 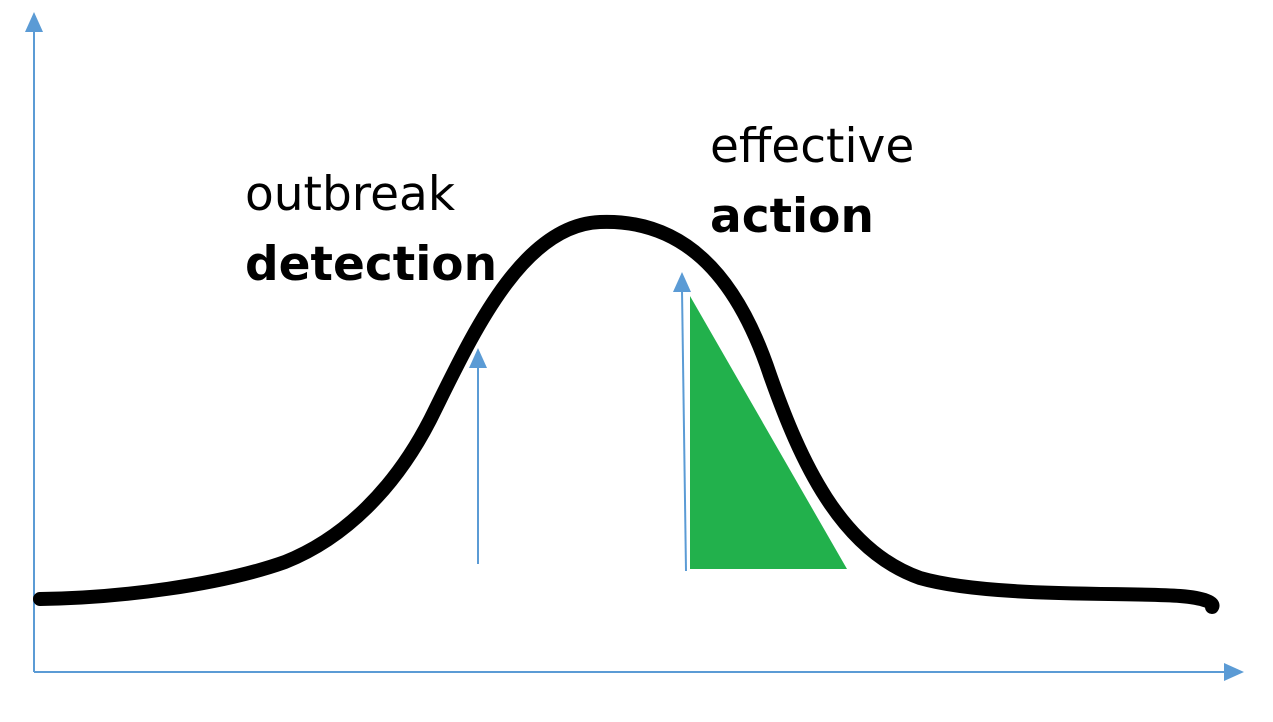 I want to click on effective-action-label: effective action, so click(x=812, y=182).